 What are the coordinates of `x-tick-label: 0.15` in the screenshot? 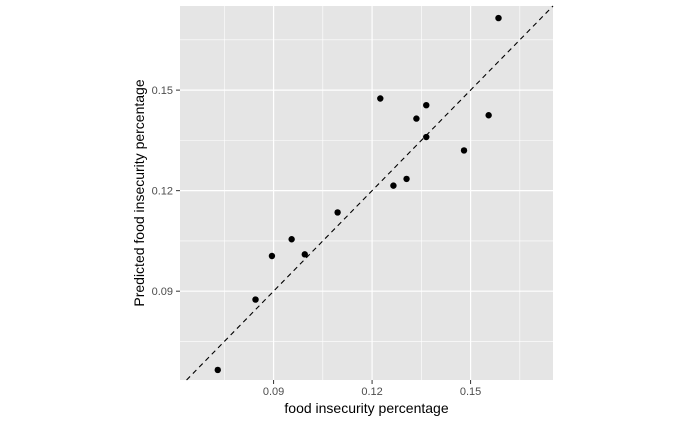 It's located at (470, 392).